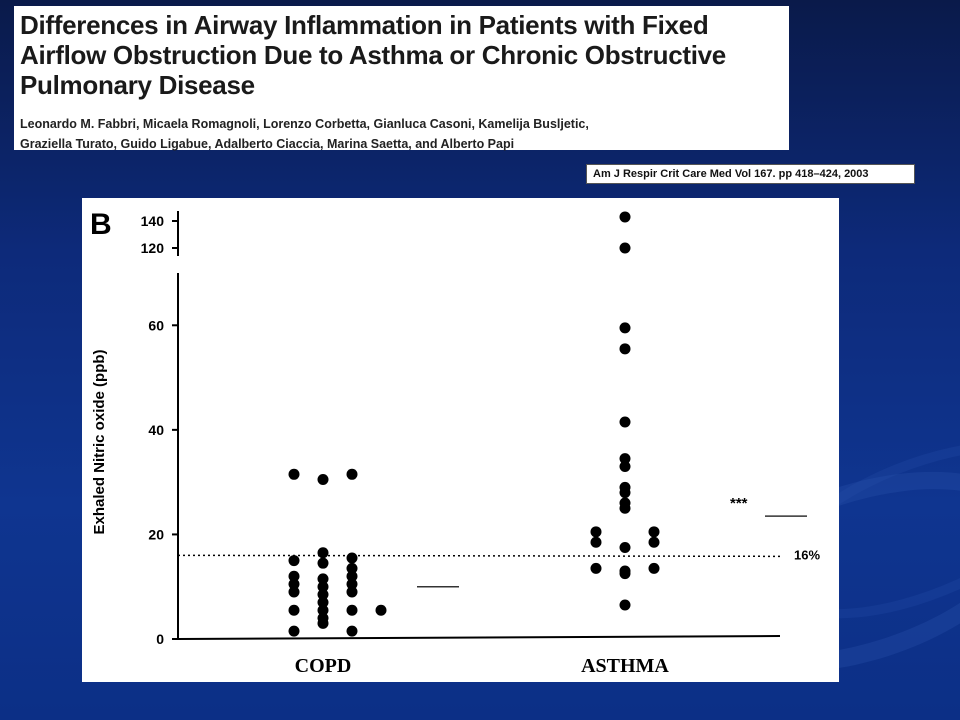 This screenshot has width=960, height=720. I want to click on reference-line-group, so click(479, 556).